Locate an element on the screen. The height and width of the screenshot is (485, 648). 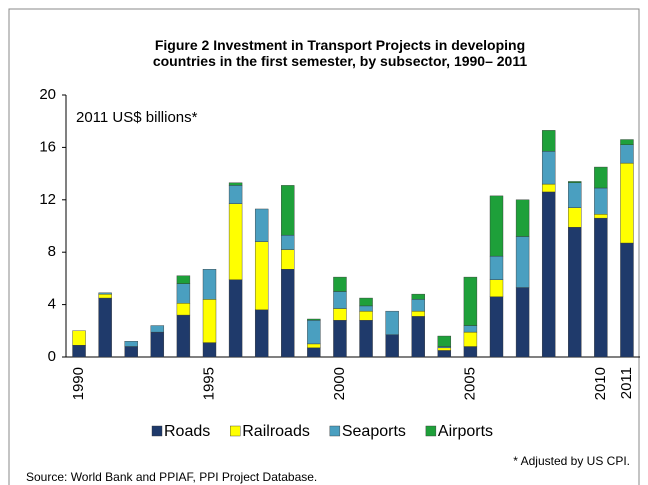
y-tick-label: 20 is located at coordinates (47, 94).